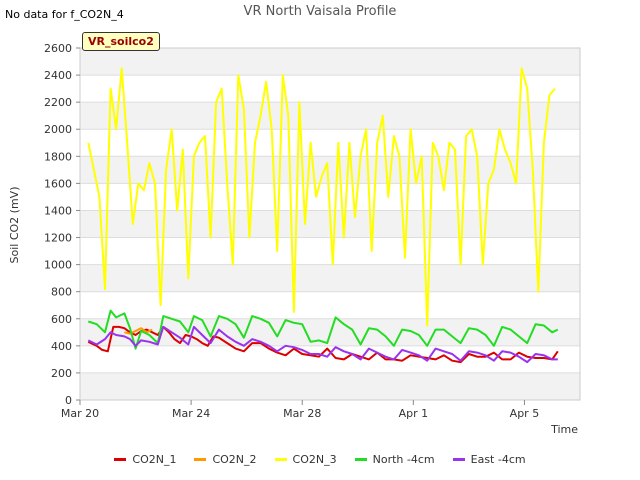  I want to click on y-tick-label: 200, so click(61, 373).